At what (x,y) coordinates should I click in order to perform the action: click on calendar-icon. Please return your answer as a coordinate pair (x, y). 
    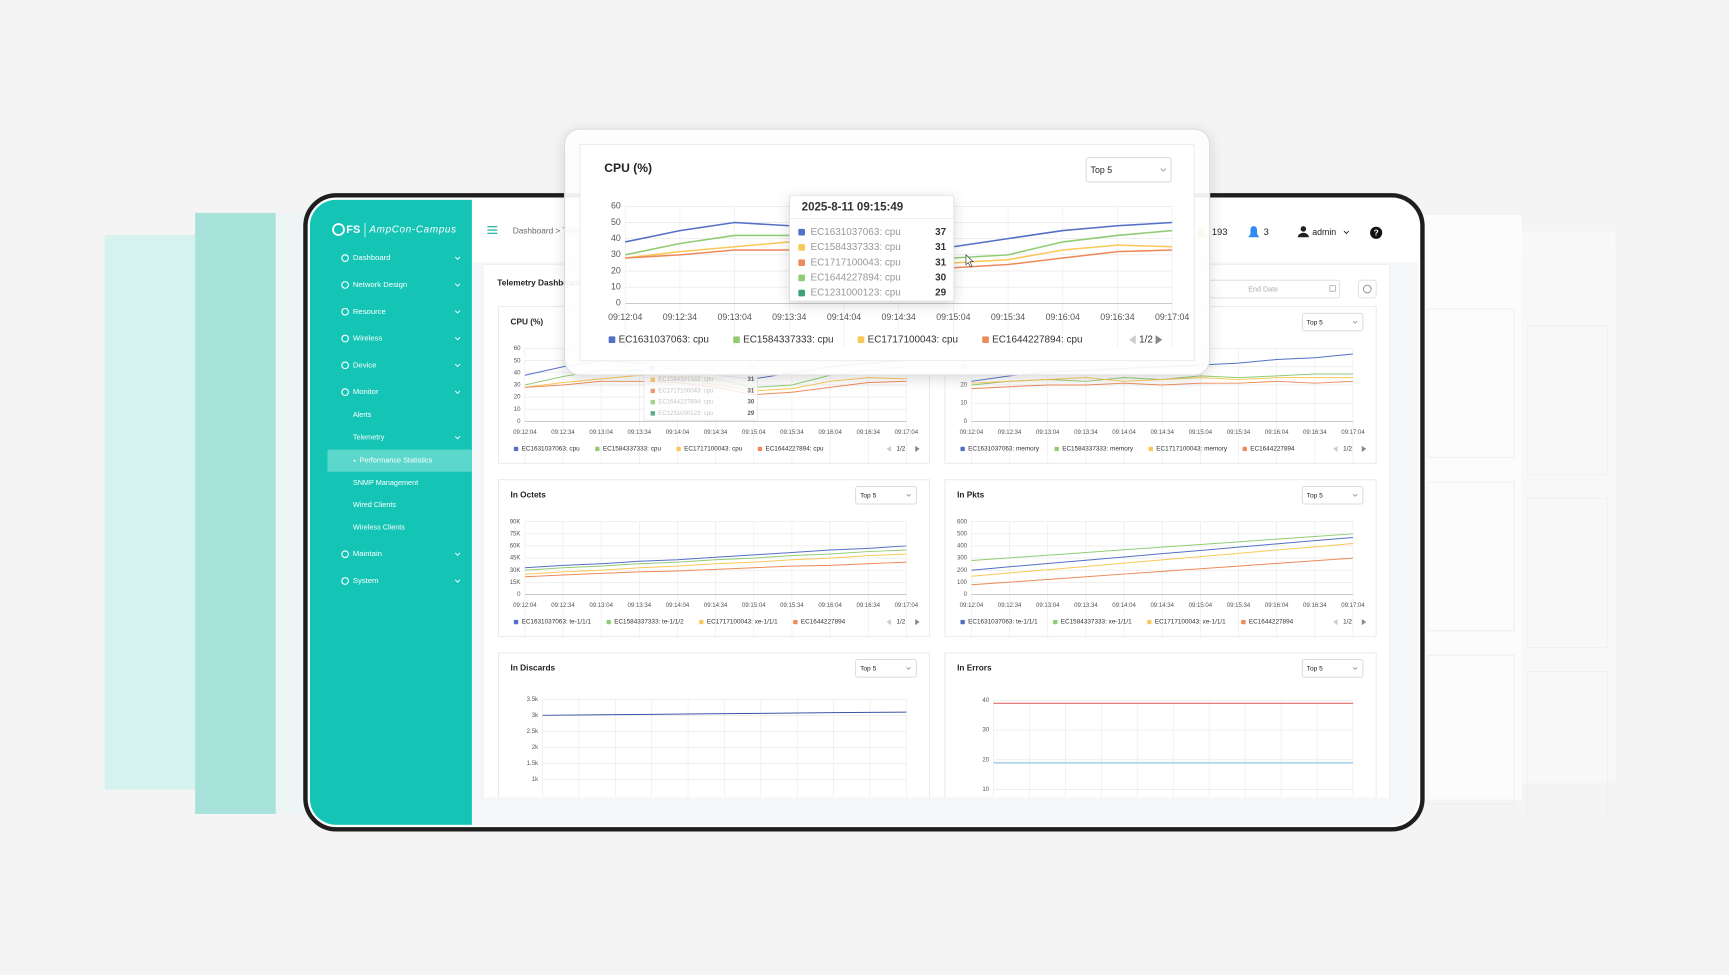
    Looking at the image, I should click on (1332, 288).